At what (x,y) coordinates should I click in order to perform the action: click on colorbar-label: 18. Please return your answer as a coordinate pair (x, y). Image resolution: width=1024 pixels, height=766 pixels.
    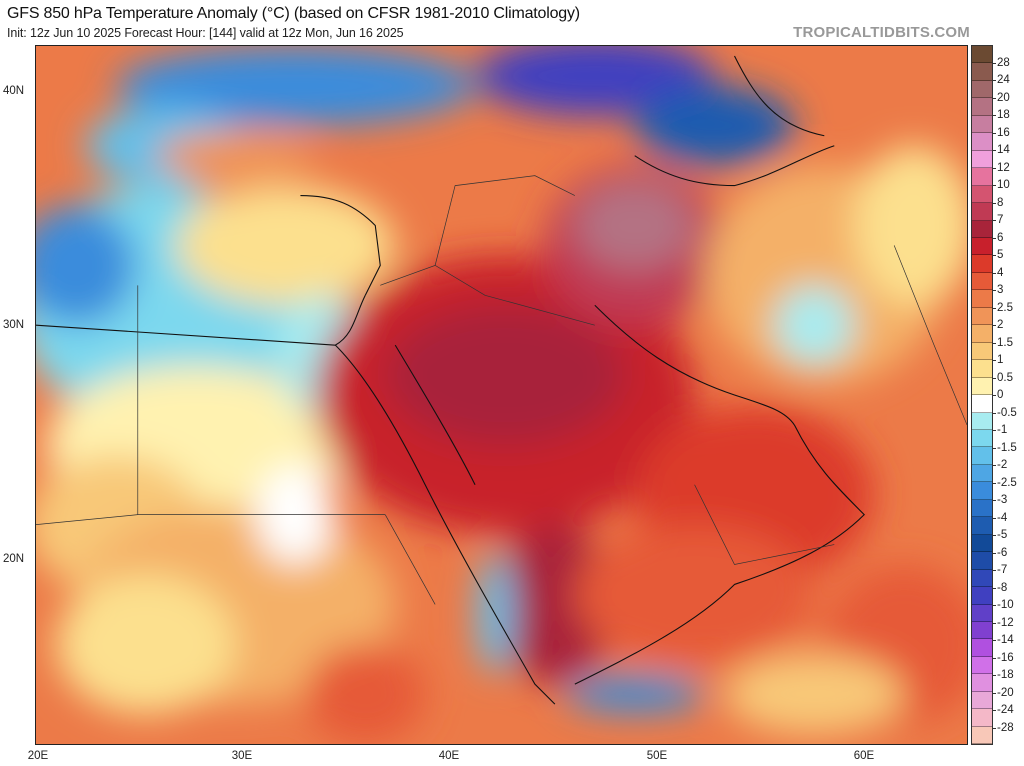
    Looking at the image, I should click on (1003, 115).